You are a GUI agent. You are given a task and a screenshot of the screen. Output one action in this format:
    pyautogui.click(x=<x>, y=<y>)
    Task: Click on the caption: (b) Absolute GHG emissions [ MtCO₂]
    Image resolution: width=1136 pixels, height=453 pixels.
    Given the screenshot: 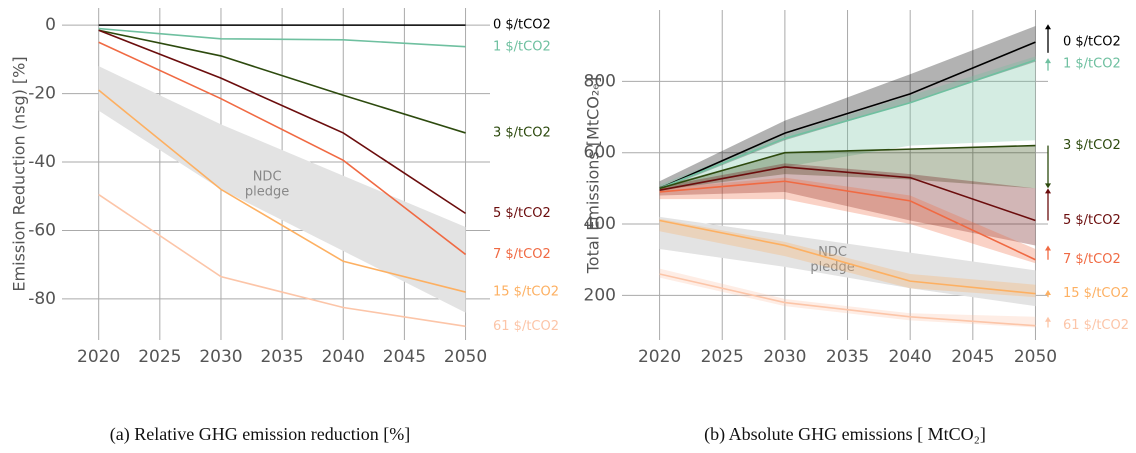 What is the action you would take?
    pyautogui.click(x=845, y=434)
    